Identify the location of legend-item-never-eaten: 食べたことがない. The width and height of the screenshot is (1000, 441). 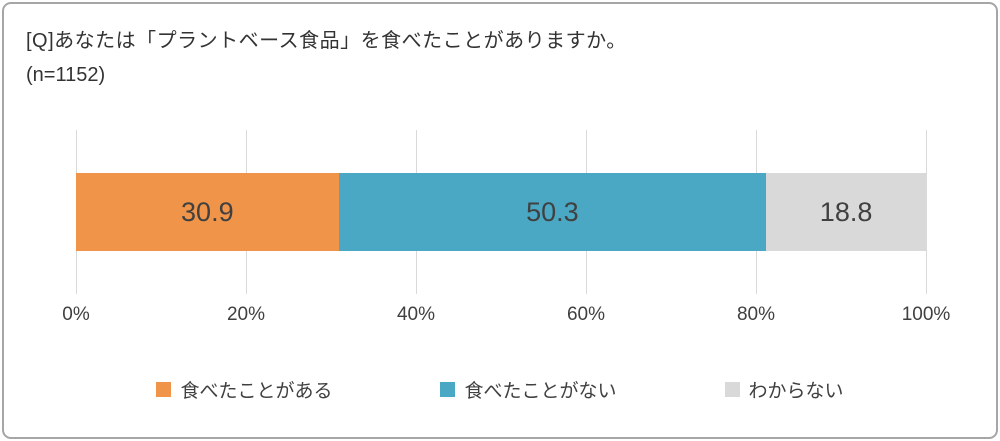
(528, 389).